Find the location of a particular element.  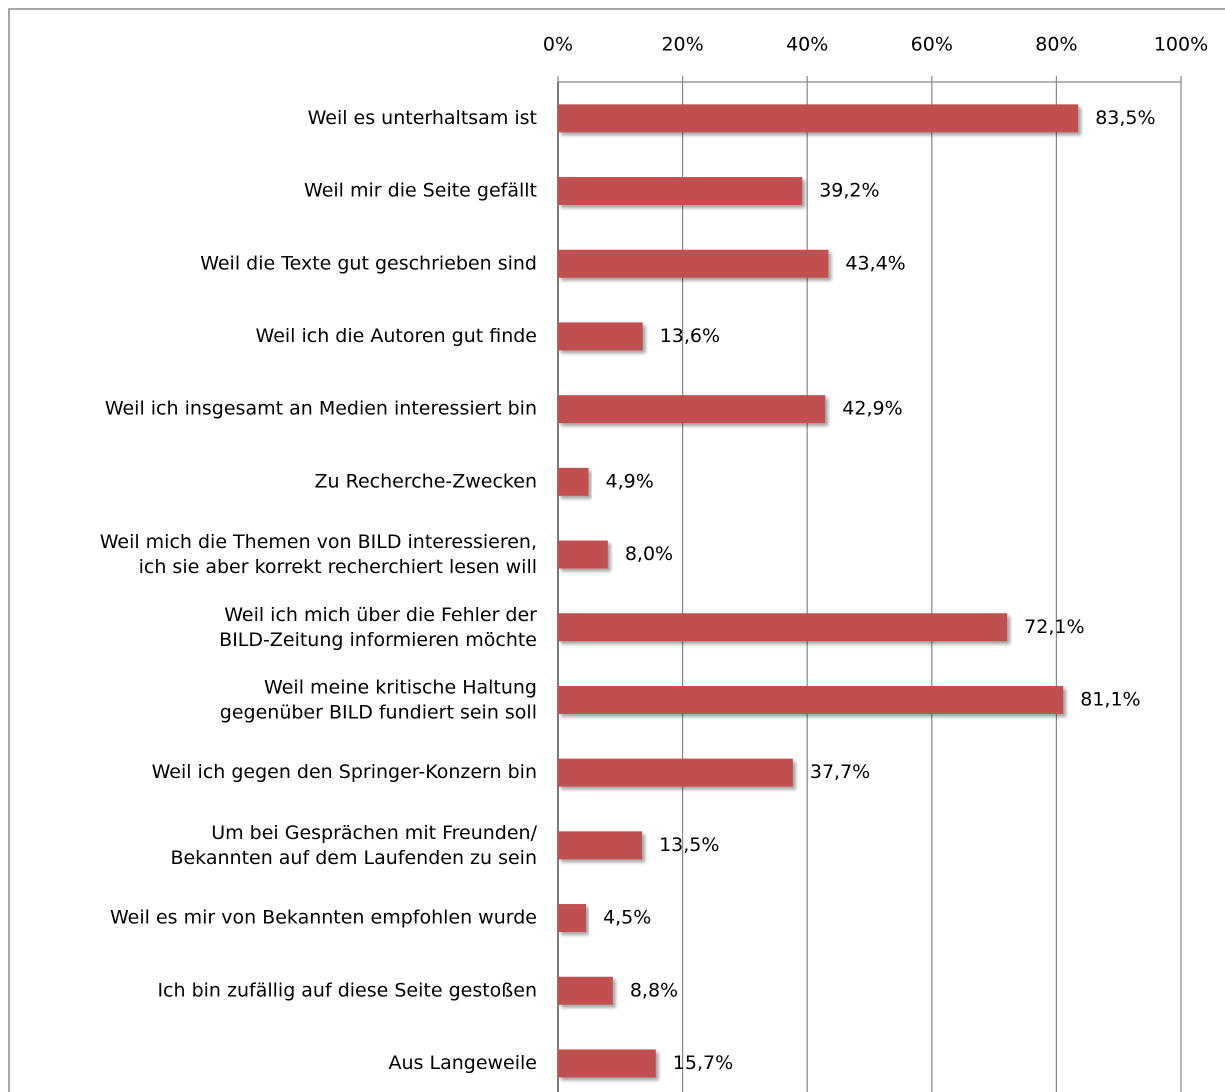

y-tick-label: Weil ich gegen den Springer-Konzern bin is located at coordinates (344, 772).